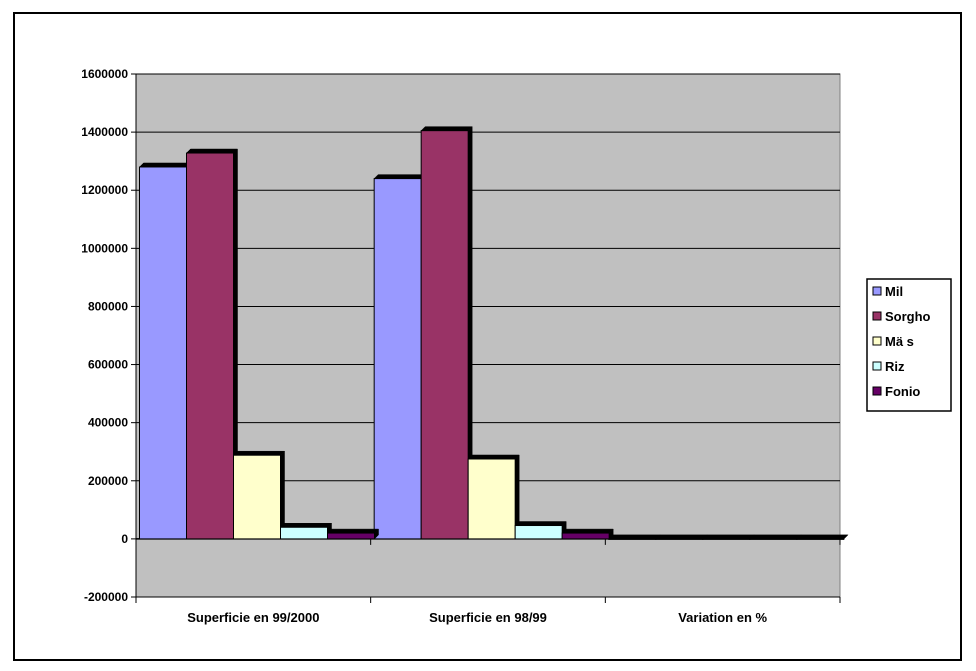 The width and height of the screenshot is (976, 671). Describe the element at coordinates (108, 481) in the screenshot. I see `y-tick-label: 200000` at that location.